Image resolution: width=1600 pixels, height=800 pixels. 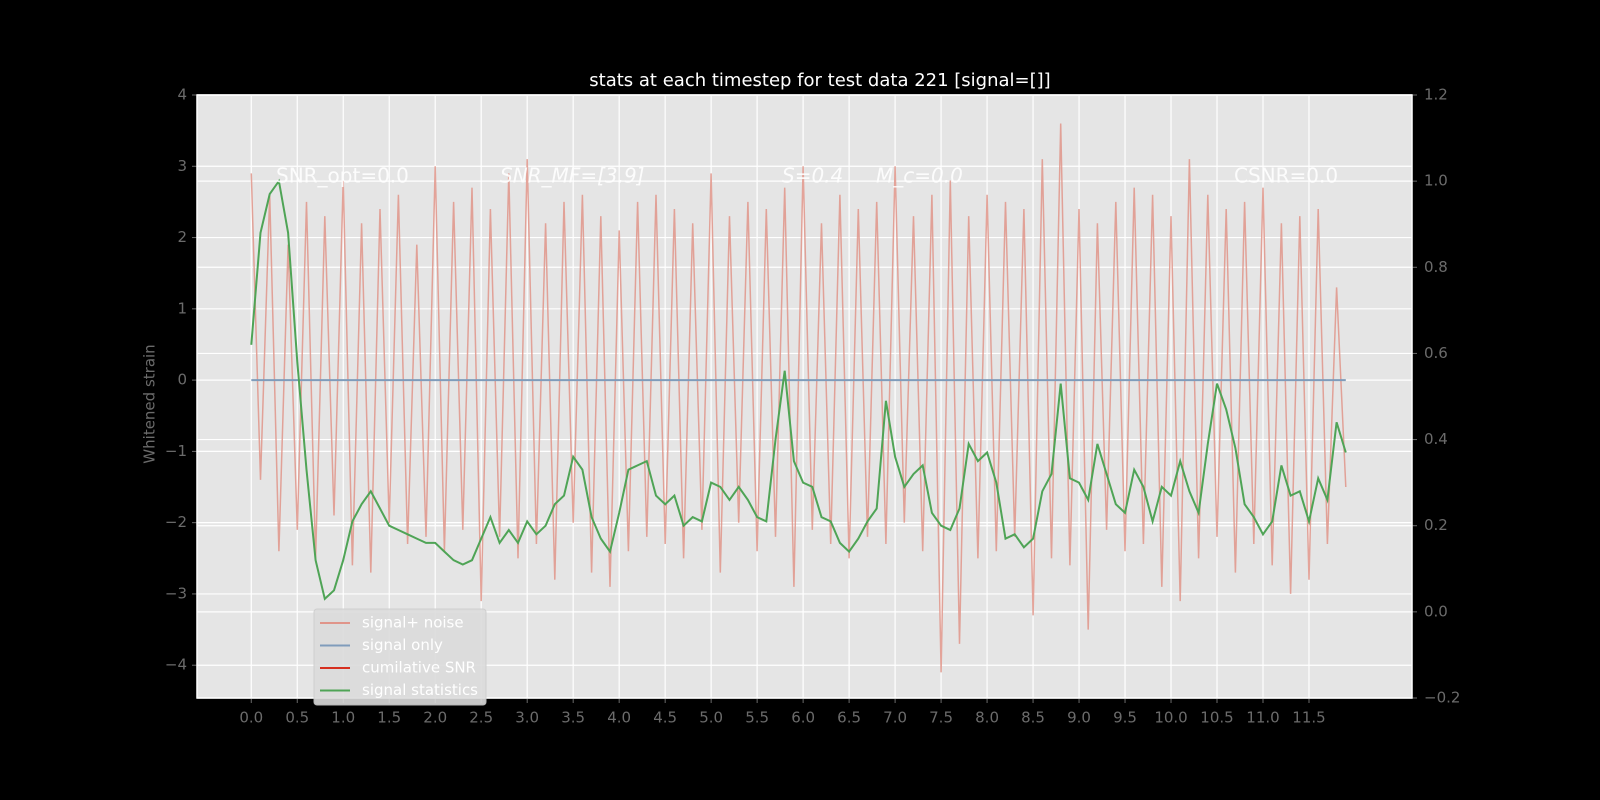 I want to click on y2-tick-label: 0.8, so click(x=1436, y=267).